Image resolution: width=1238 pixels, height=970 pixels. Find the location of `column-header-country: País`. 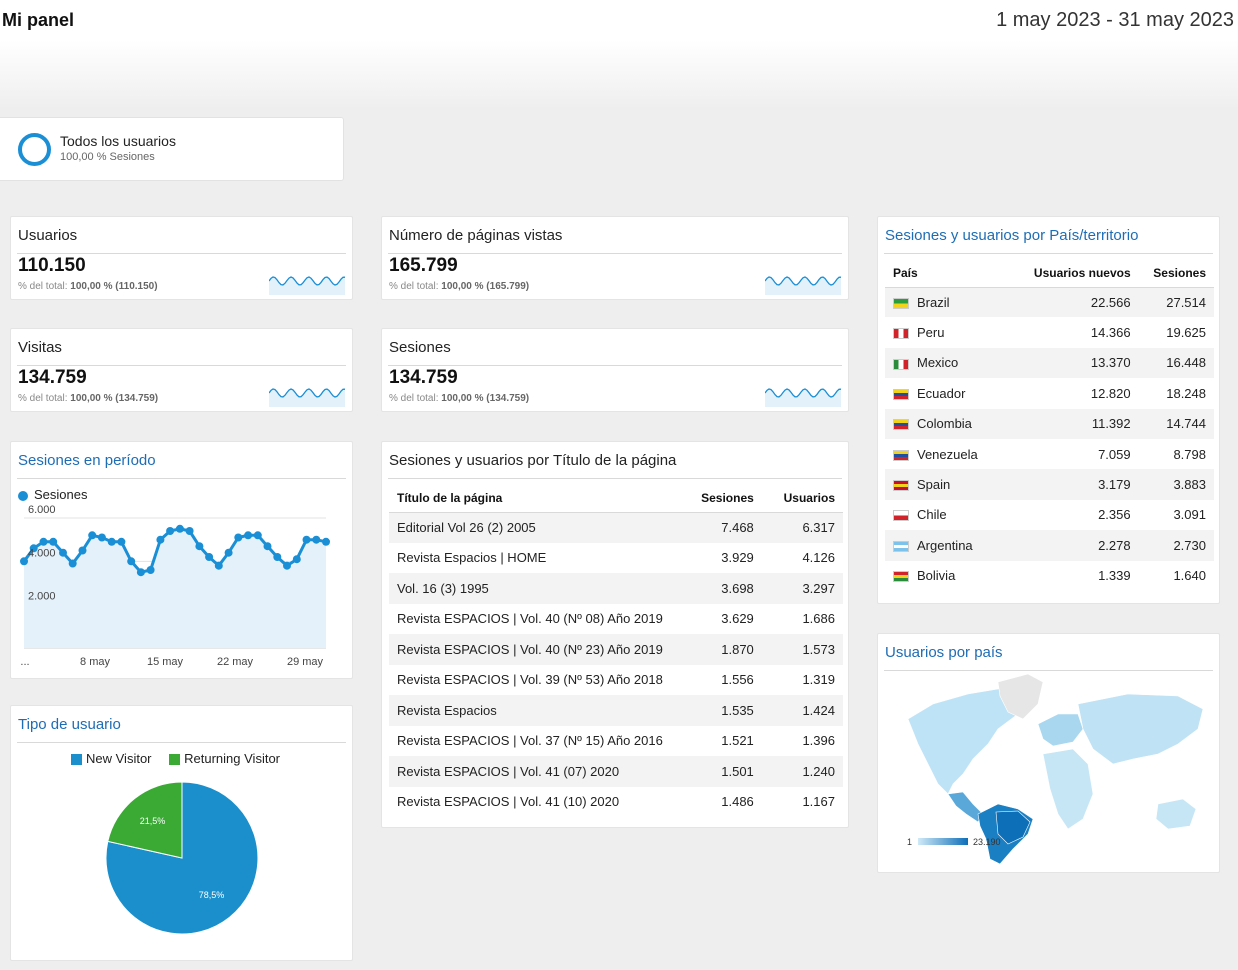

column-header-country: País is located at coordinates (950, 273).